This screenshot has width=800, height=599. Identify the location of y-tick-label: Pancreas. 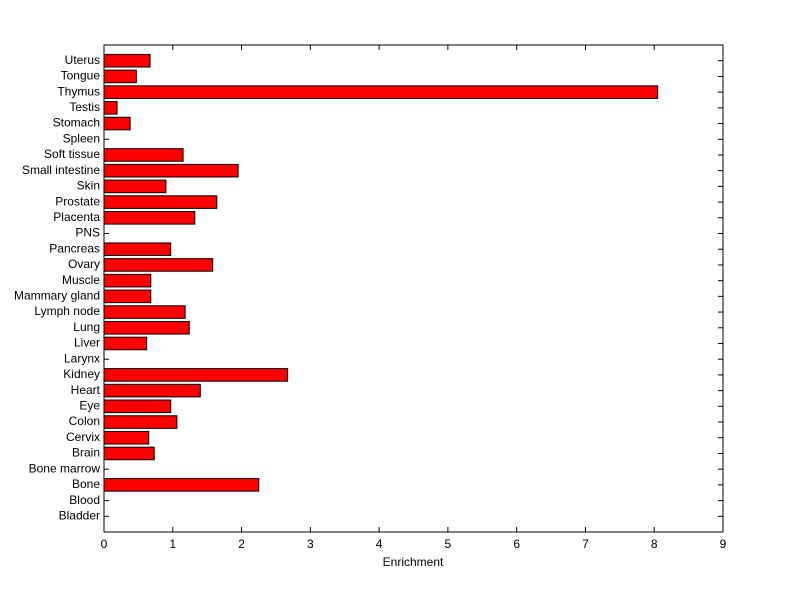
(74, 248).